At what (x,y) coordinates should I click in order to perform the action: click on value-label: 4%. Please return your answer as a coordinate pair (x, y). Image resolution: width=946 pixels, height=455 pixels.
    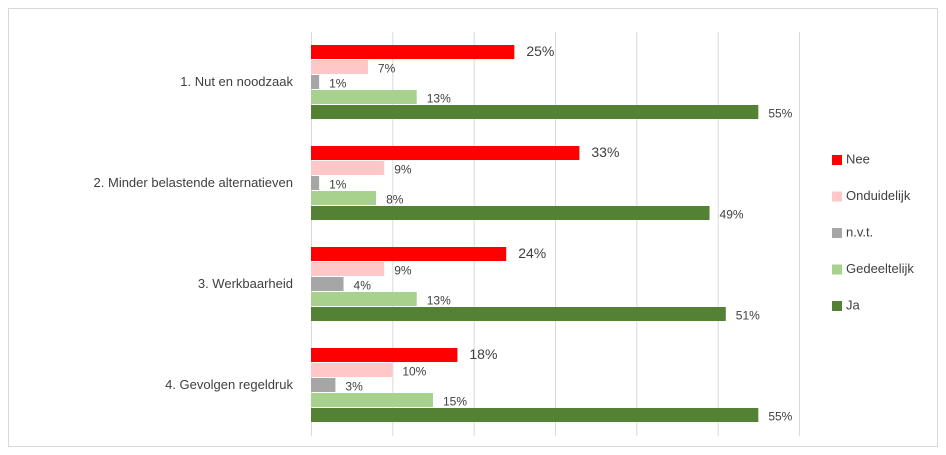
    Looking at the image, I should click on (363, 286).